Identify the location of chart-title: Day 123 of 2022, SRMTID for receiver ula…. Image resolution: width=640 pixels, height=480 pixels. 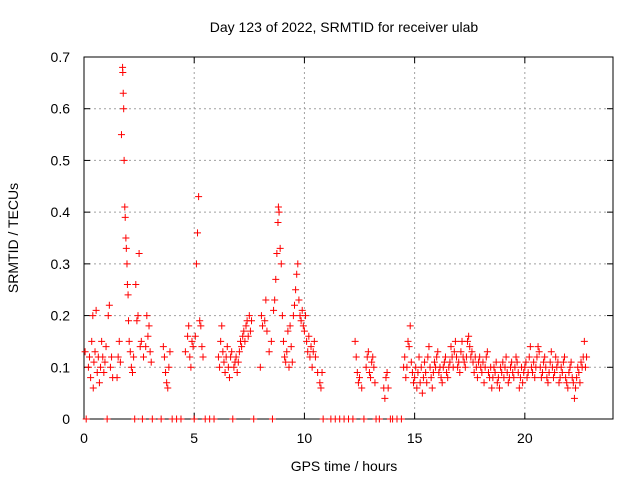
(344, 27).